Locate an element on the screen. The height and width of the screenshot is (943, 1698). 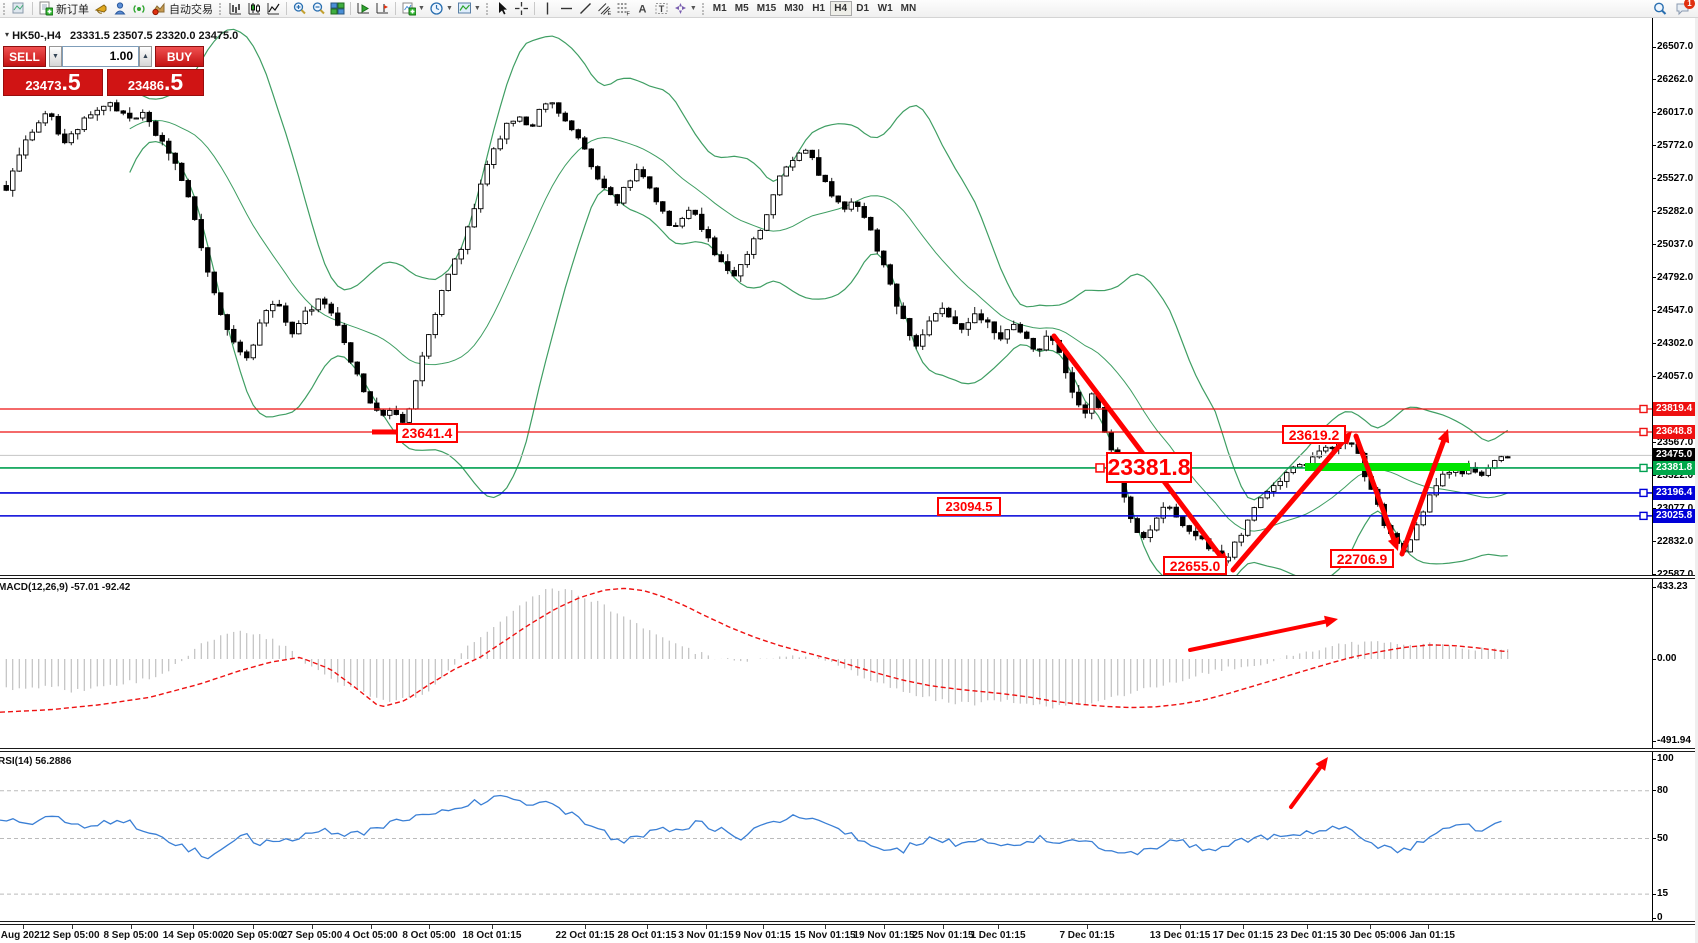
toolbar-right-group: 1 is located at coordinates (1674, 9).